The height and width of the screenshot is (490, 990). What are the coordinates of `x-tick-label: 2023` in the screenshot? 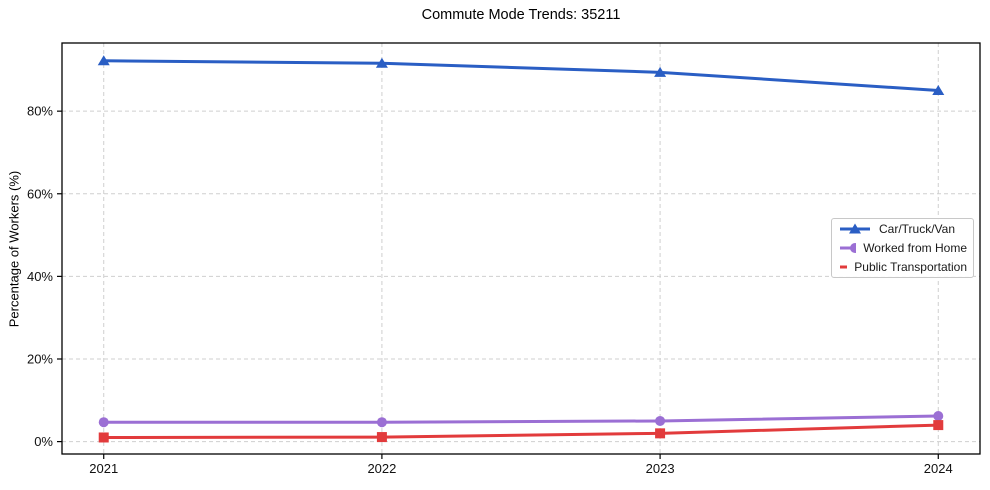 It's located at (660, 468).